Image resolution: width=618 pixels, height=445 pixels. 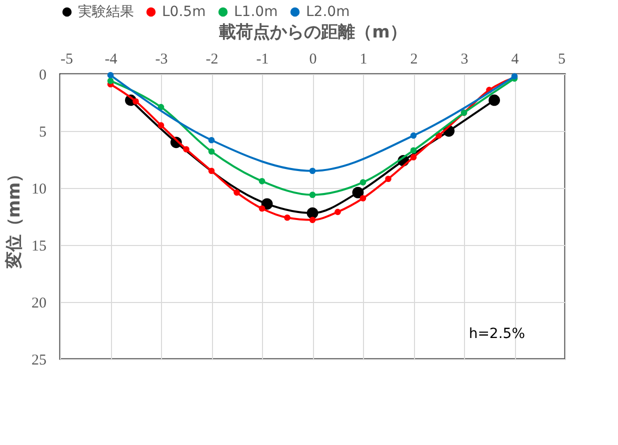 What do you see at coordinates (414, 60) in the screenshot?
I see `x-tick-label: 2` at bounding box center [414, 60].